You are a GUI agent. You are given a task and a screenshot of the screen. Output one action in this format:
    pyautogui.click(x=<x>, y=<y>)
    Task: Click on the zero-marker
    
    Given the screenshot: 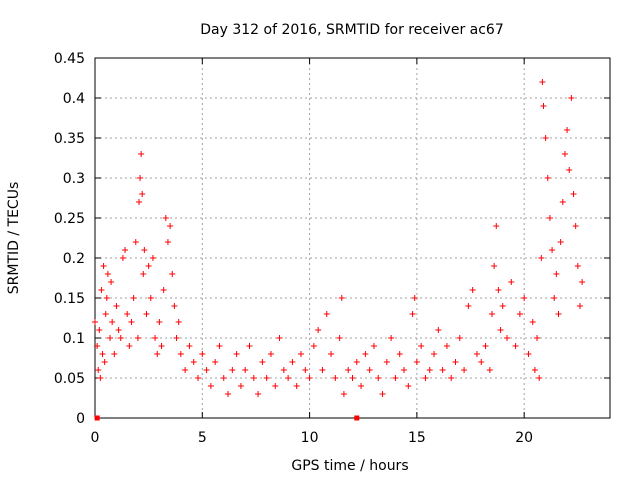 What is the action you would take?
    pyautogui.click(x=357, y=418)
    